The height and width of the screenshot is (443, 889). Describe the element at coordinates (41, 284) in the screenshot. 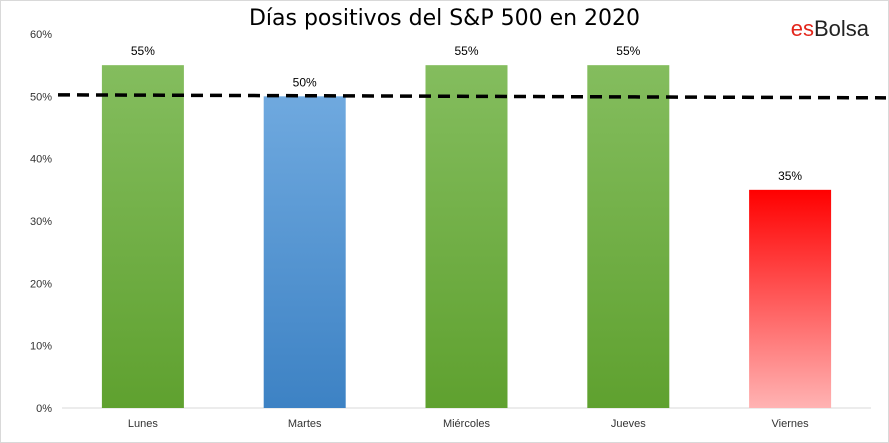

I see `y-tick-label: 20%` at that location.